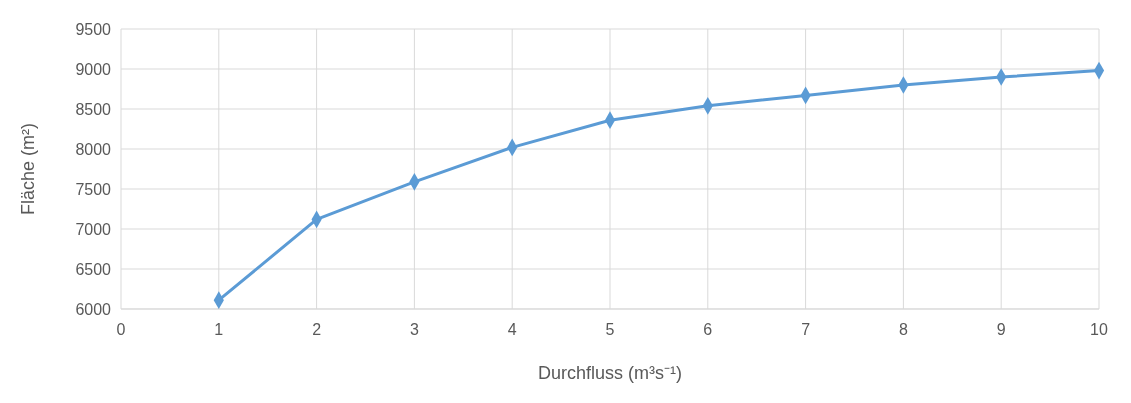 The image size is (1131, 403). Describe the element at coordinates (28, 169) in the screenshot. I see `y-axis-title: Fläche (m²)` at that location.